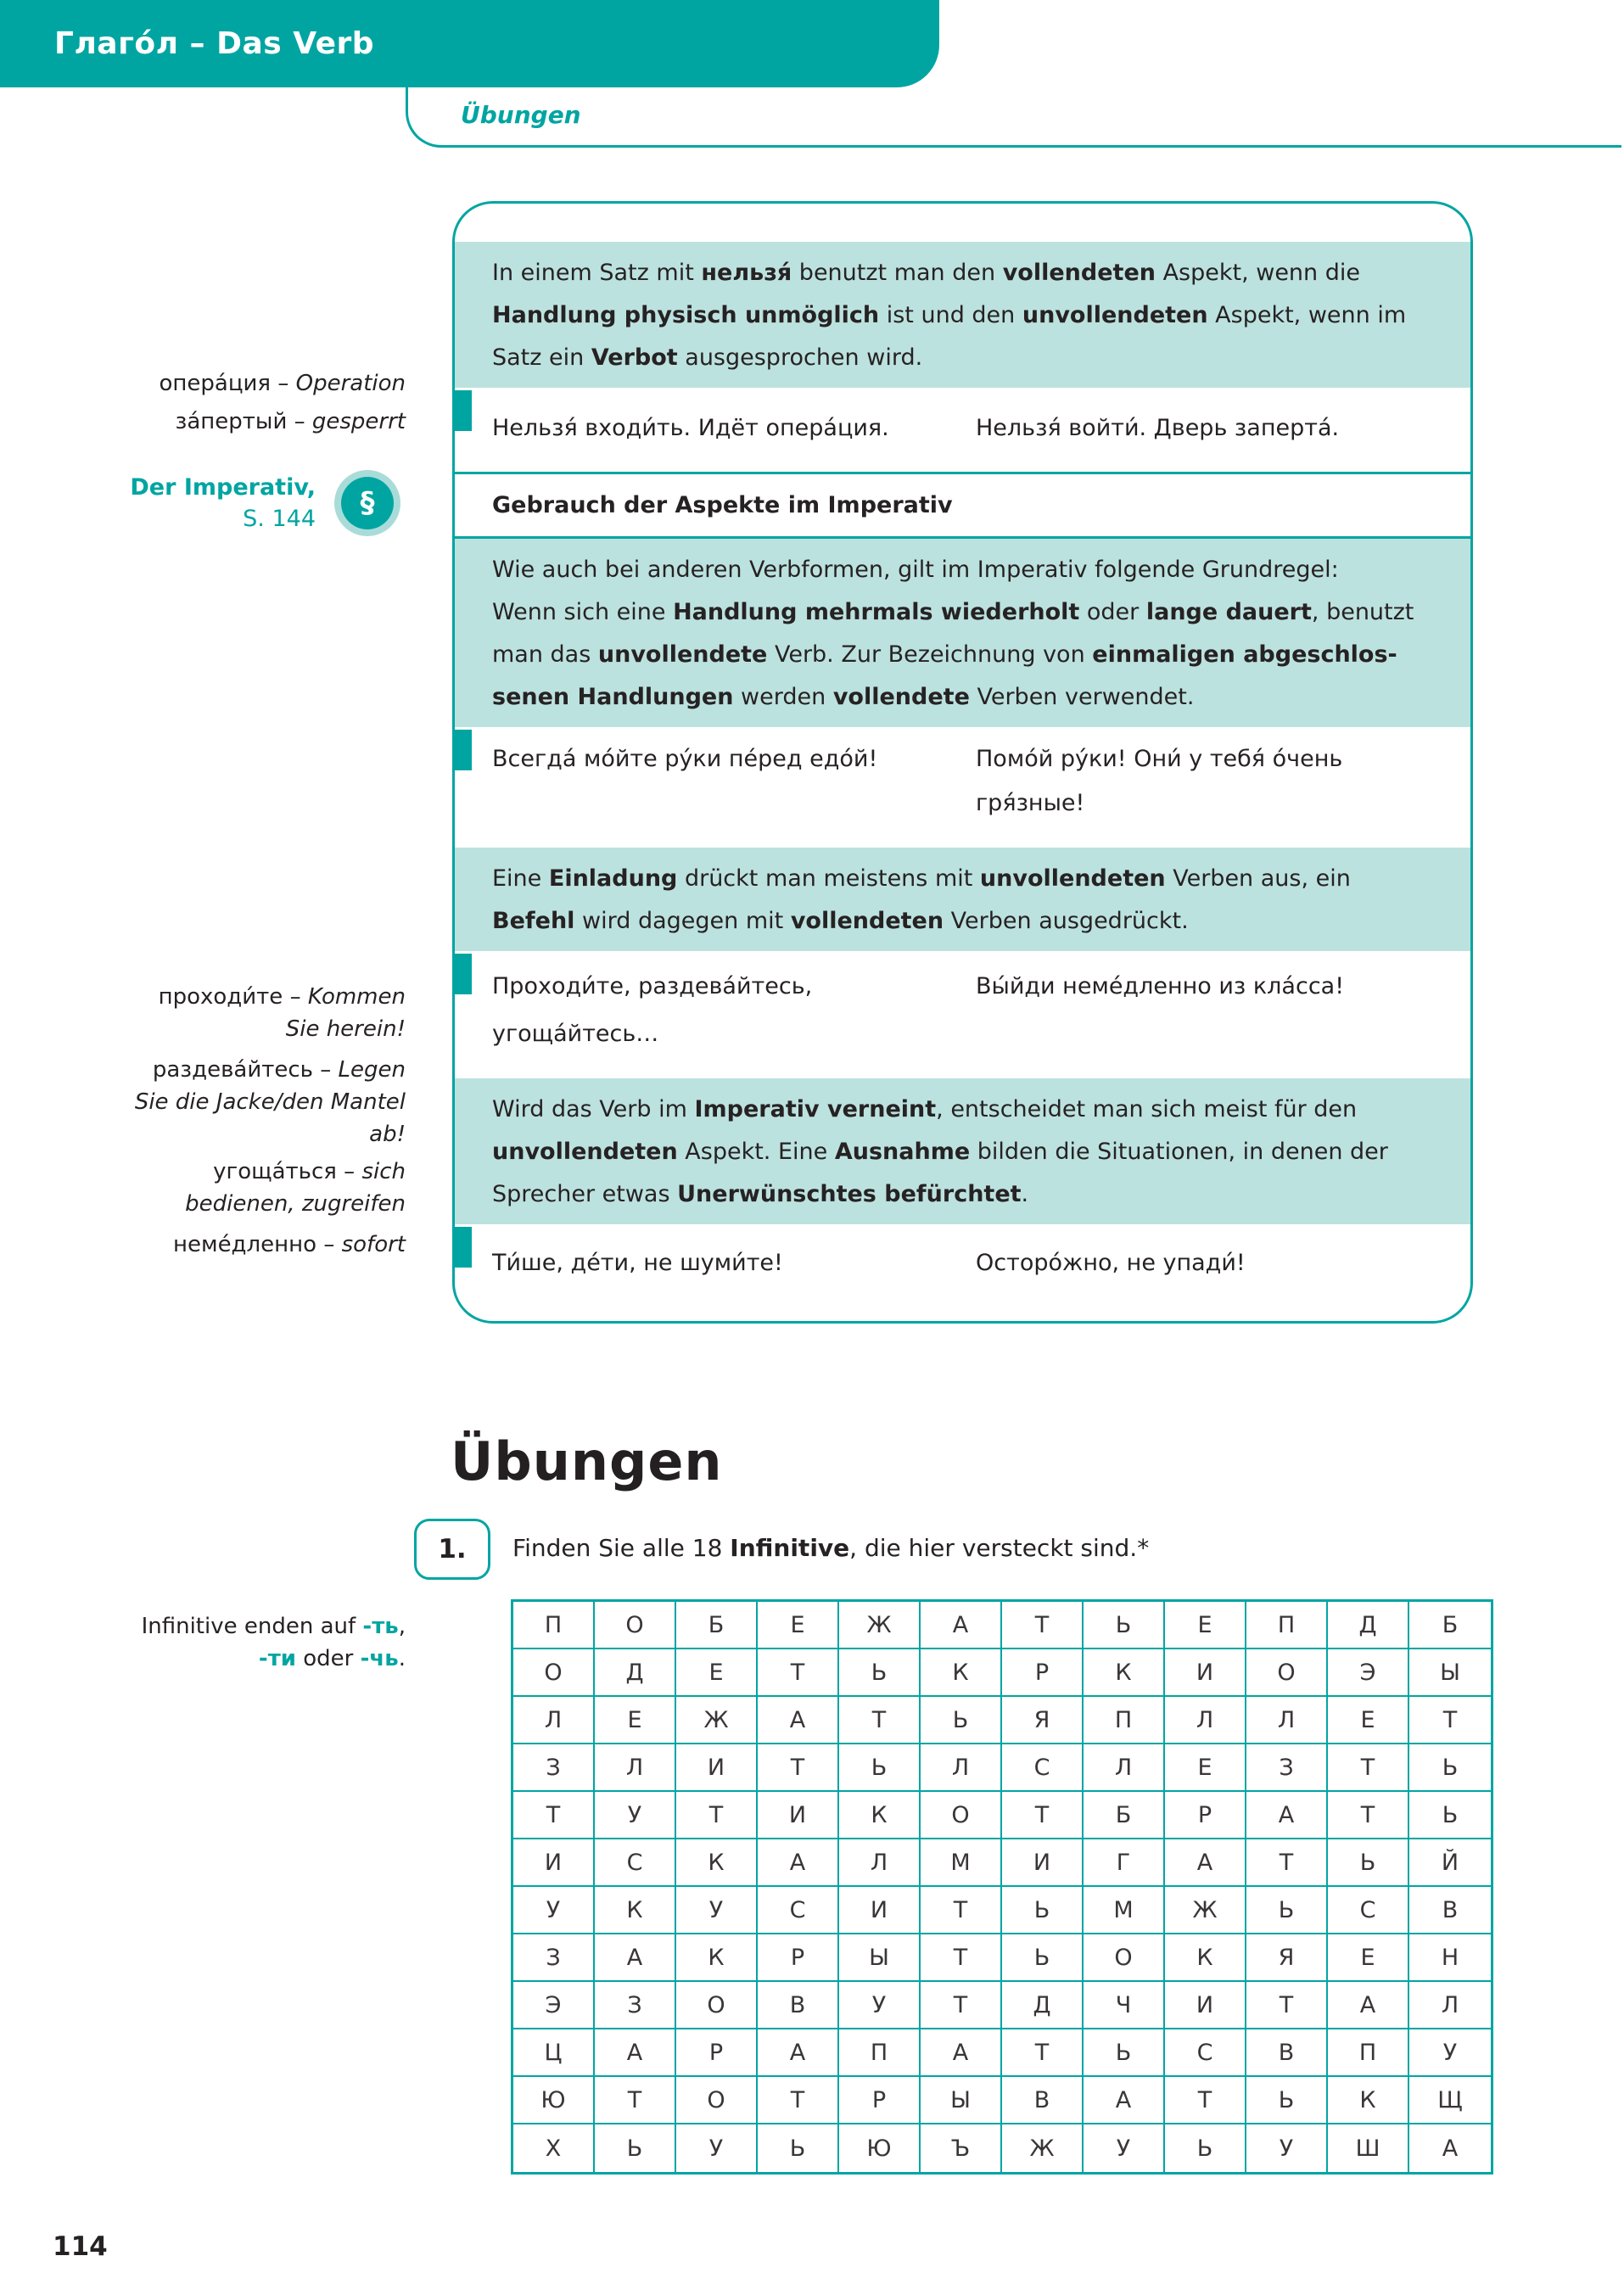  I want to click on example-right: Нельзя́ войти́. Дверь заперта́., so click(1158, 428).